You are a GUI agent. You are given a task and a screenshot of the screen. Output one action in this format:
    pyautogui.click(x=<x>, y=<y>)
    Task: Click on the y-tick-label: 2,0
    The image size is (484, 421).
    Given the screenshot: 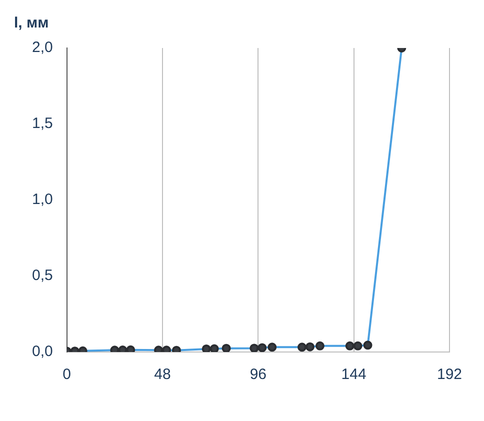 What is the action you would take?
    pyautogui.click(x=42, y=47)
    